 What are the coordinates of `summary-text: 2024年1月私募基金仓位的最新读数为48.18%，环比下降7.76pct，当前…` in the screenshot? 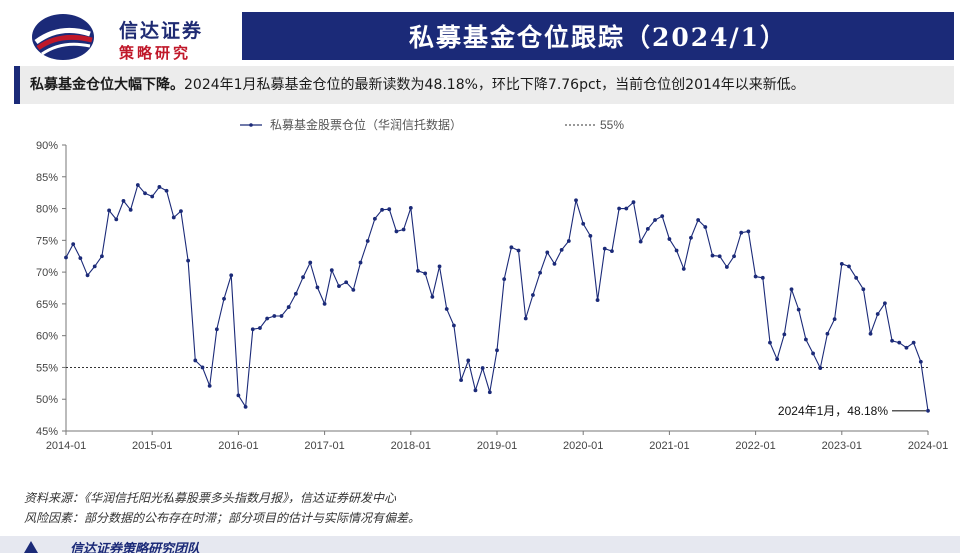 It's located at (494, 85).